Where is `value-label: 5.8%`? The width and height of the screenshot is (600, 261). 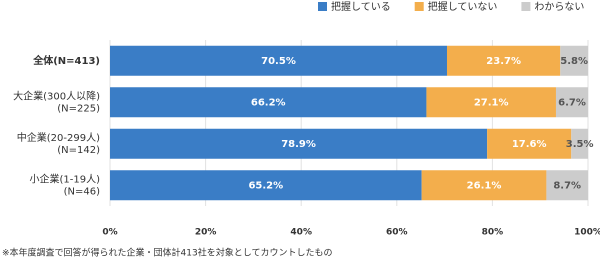 value-label: 5.8% is located at coordinates (574, 61).